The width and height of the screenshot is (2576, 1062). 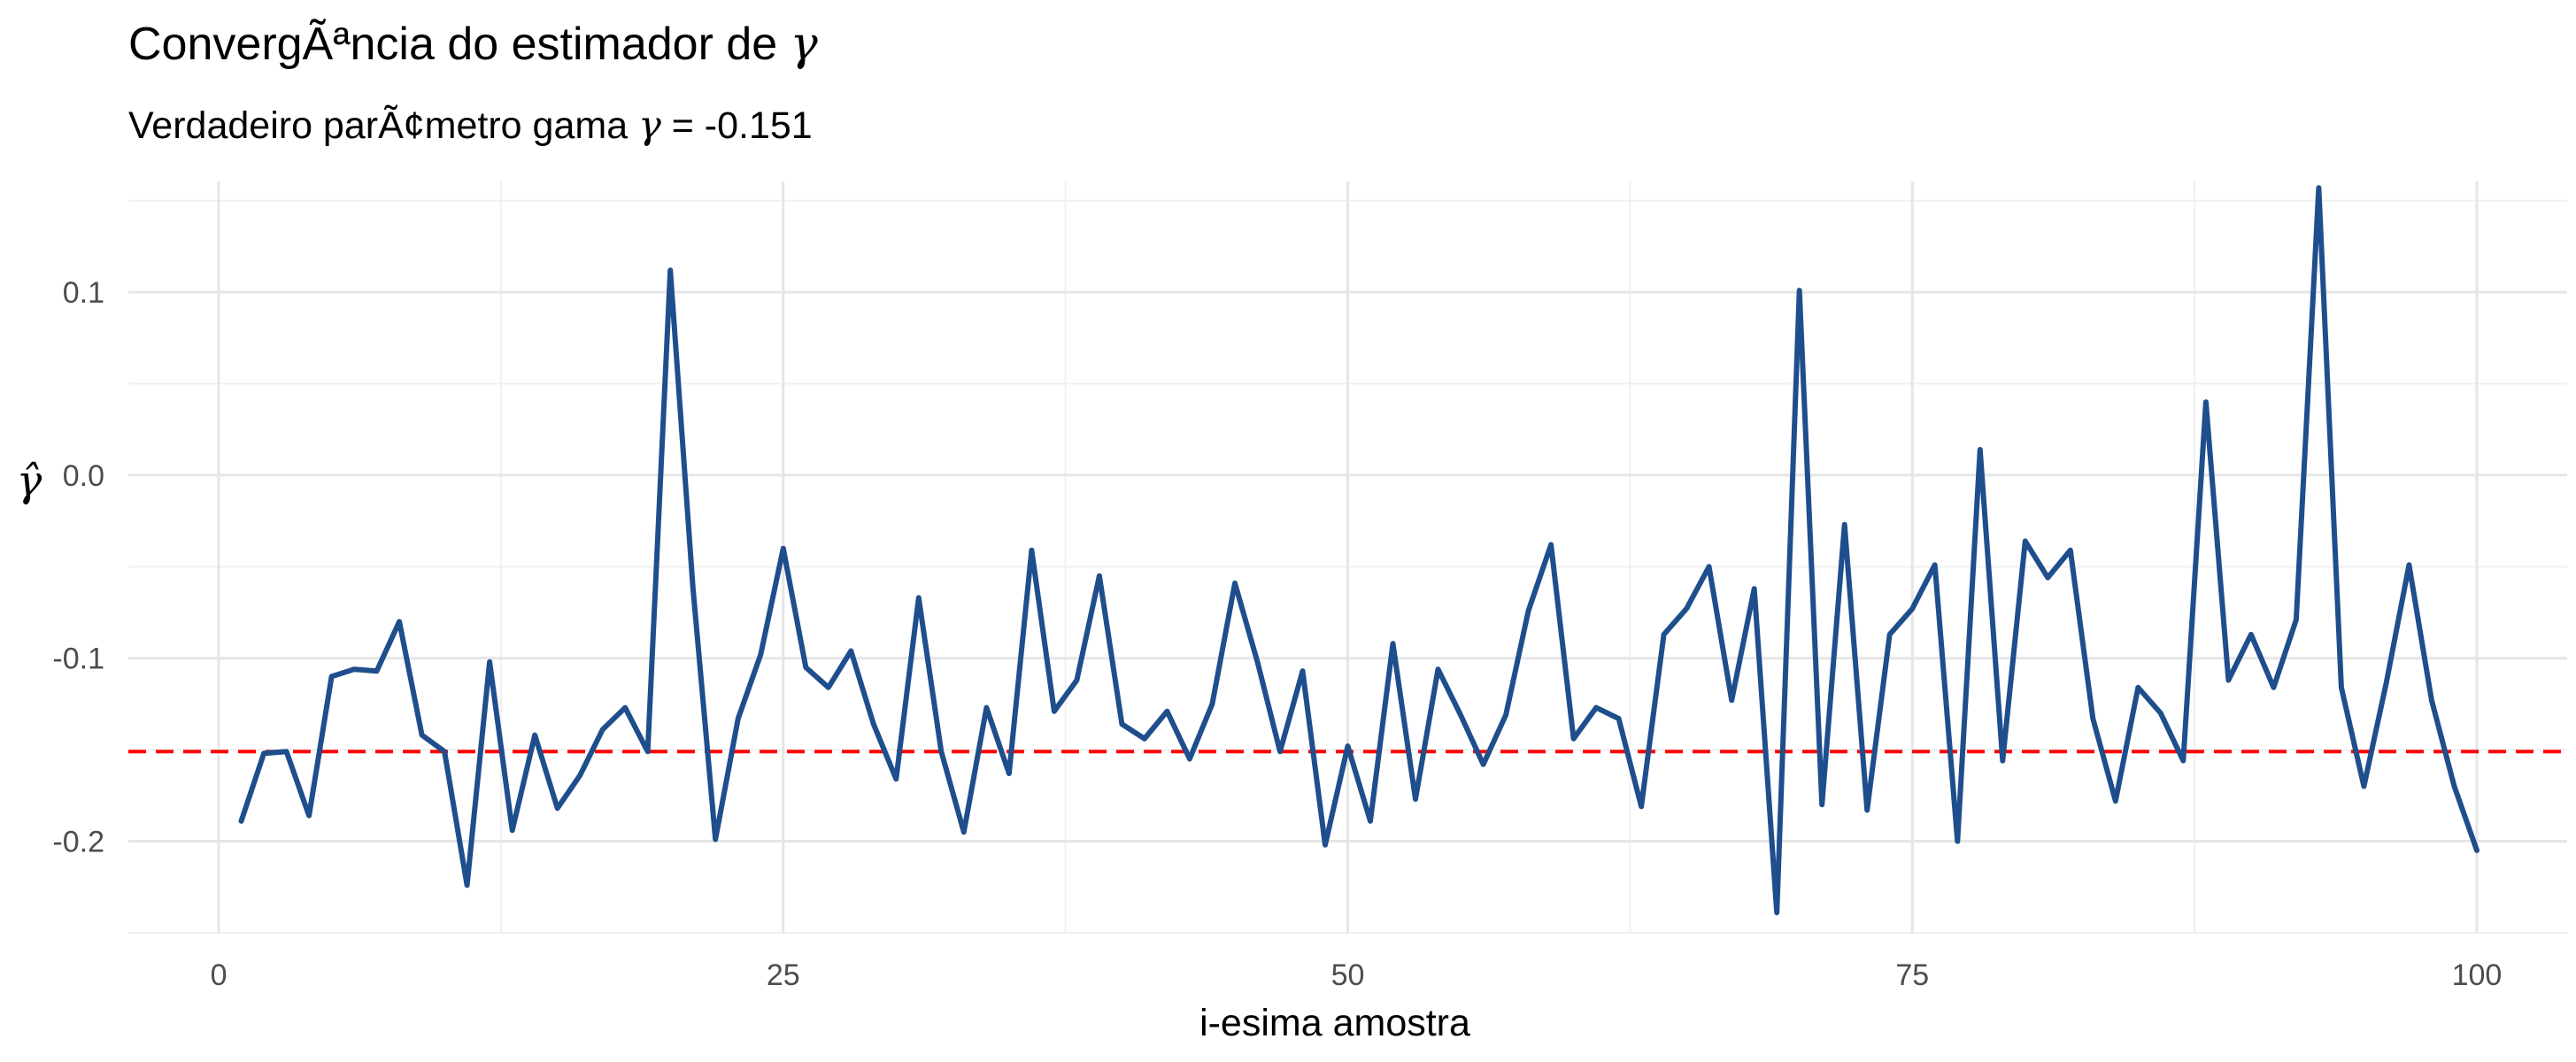 What do you see at coordinates (78, 842) in the screenshot?
I see `y-tick-label: -0.2` at bounding box center [78, 842].